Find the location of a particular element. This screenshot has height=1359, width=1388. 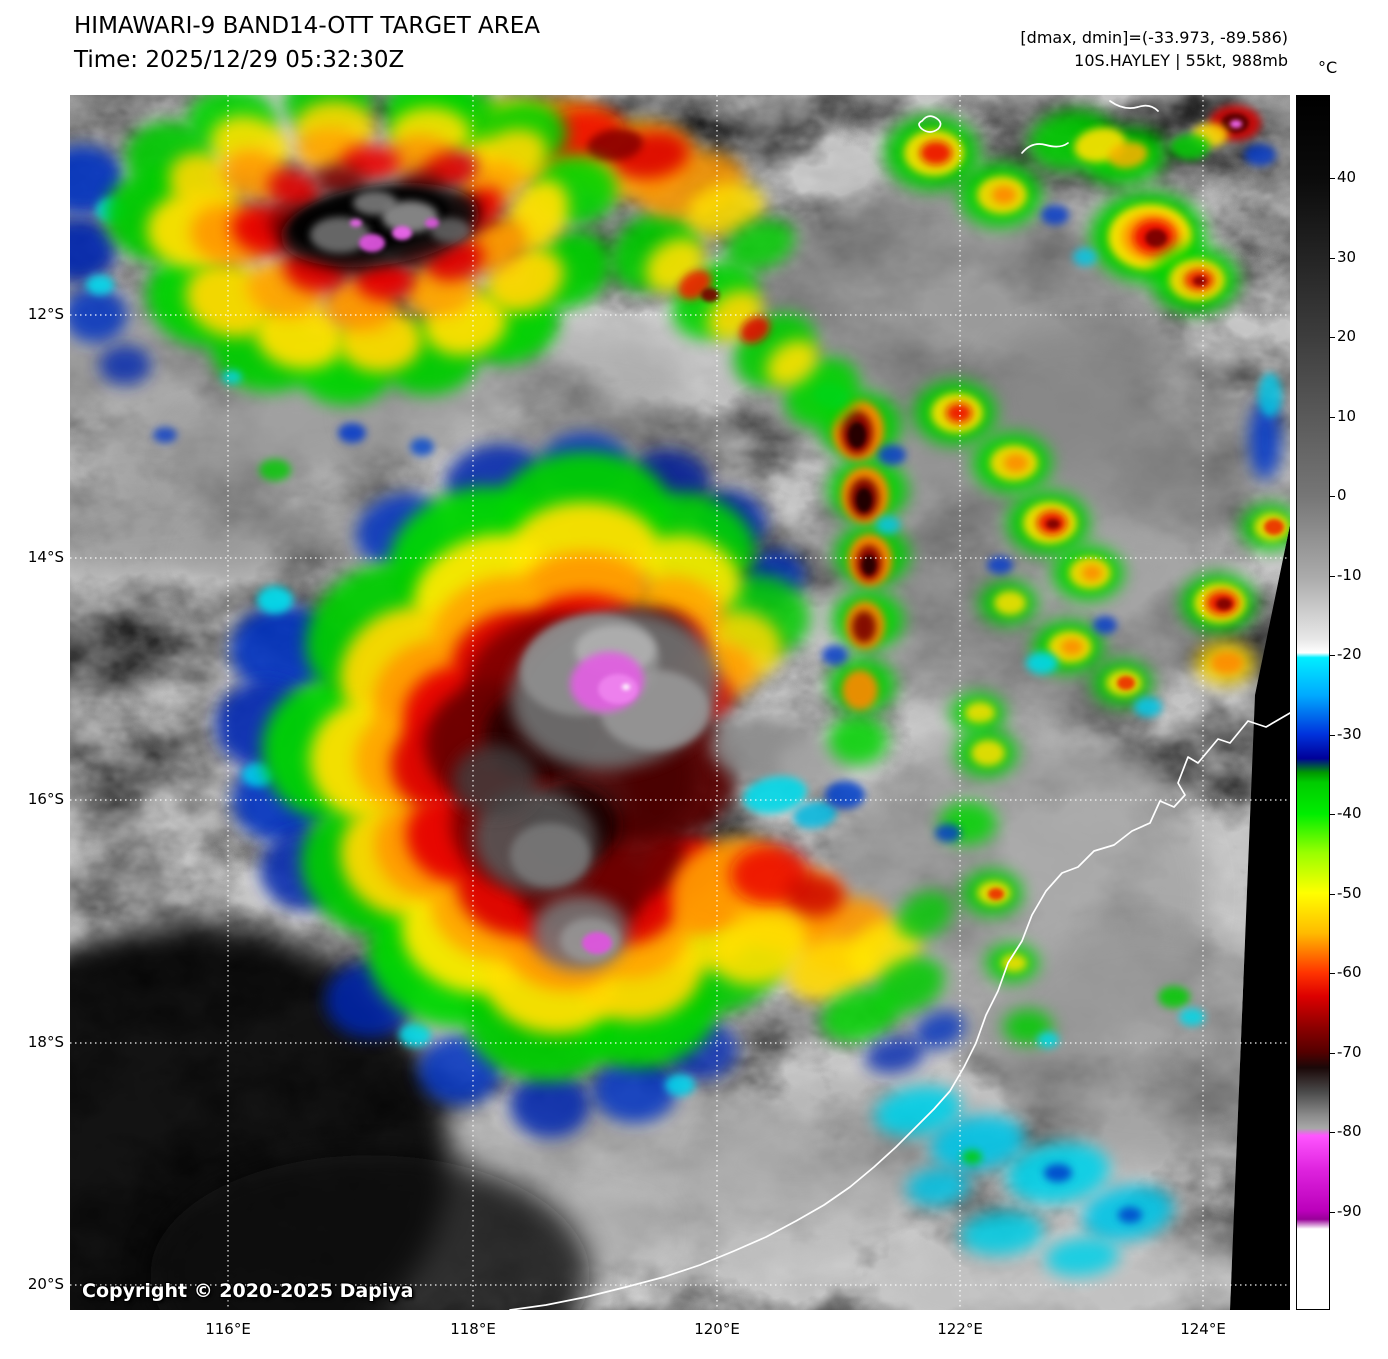

colorbar-gradient is located at coordinates (1313, 702).